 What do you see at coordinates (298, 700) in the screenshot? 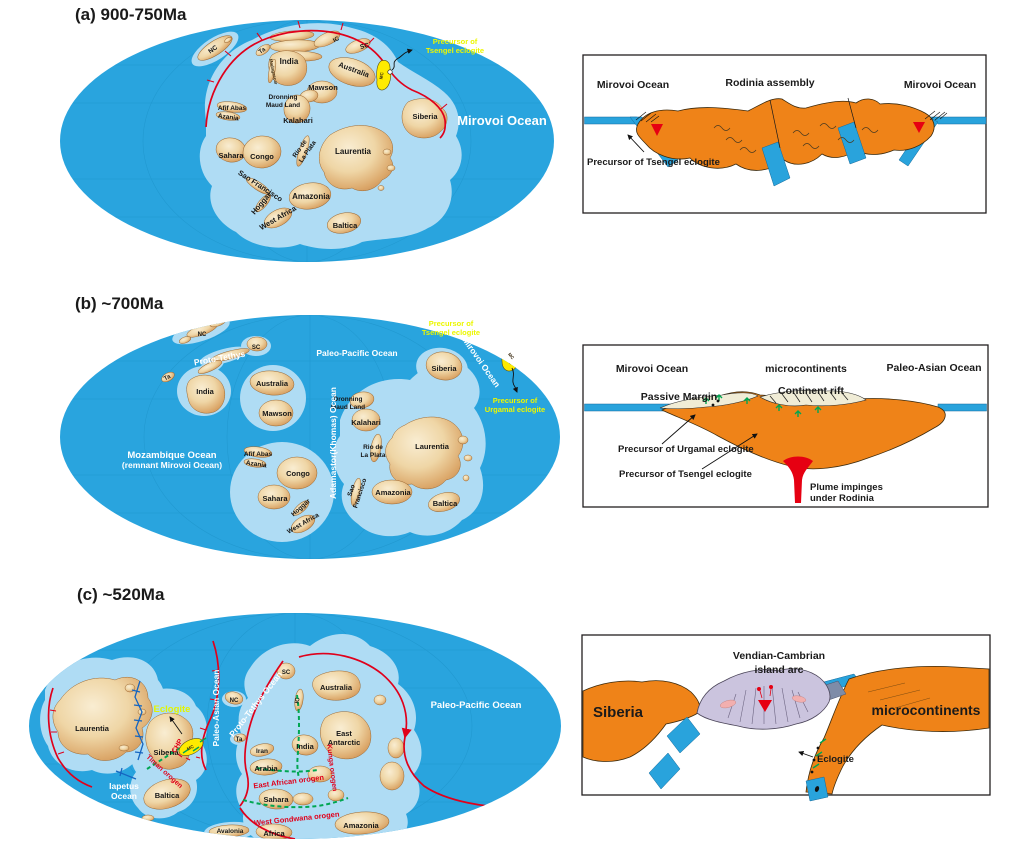
I see `label-ic: IC` at bounding box center [298, 700].